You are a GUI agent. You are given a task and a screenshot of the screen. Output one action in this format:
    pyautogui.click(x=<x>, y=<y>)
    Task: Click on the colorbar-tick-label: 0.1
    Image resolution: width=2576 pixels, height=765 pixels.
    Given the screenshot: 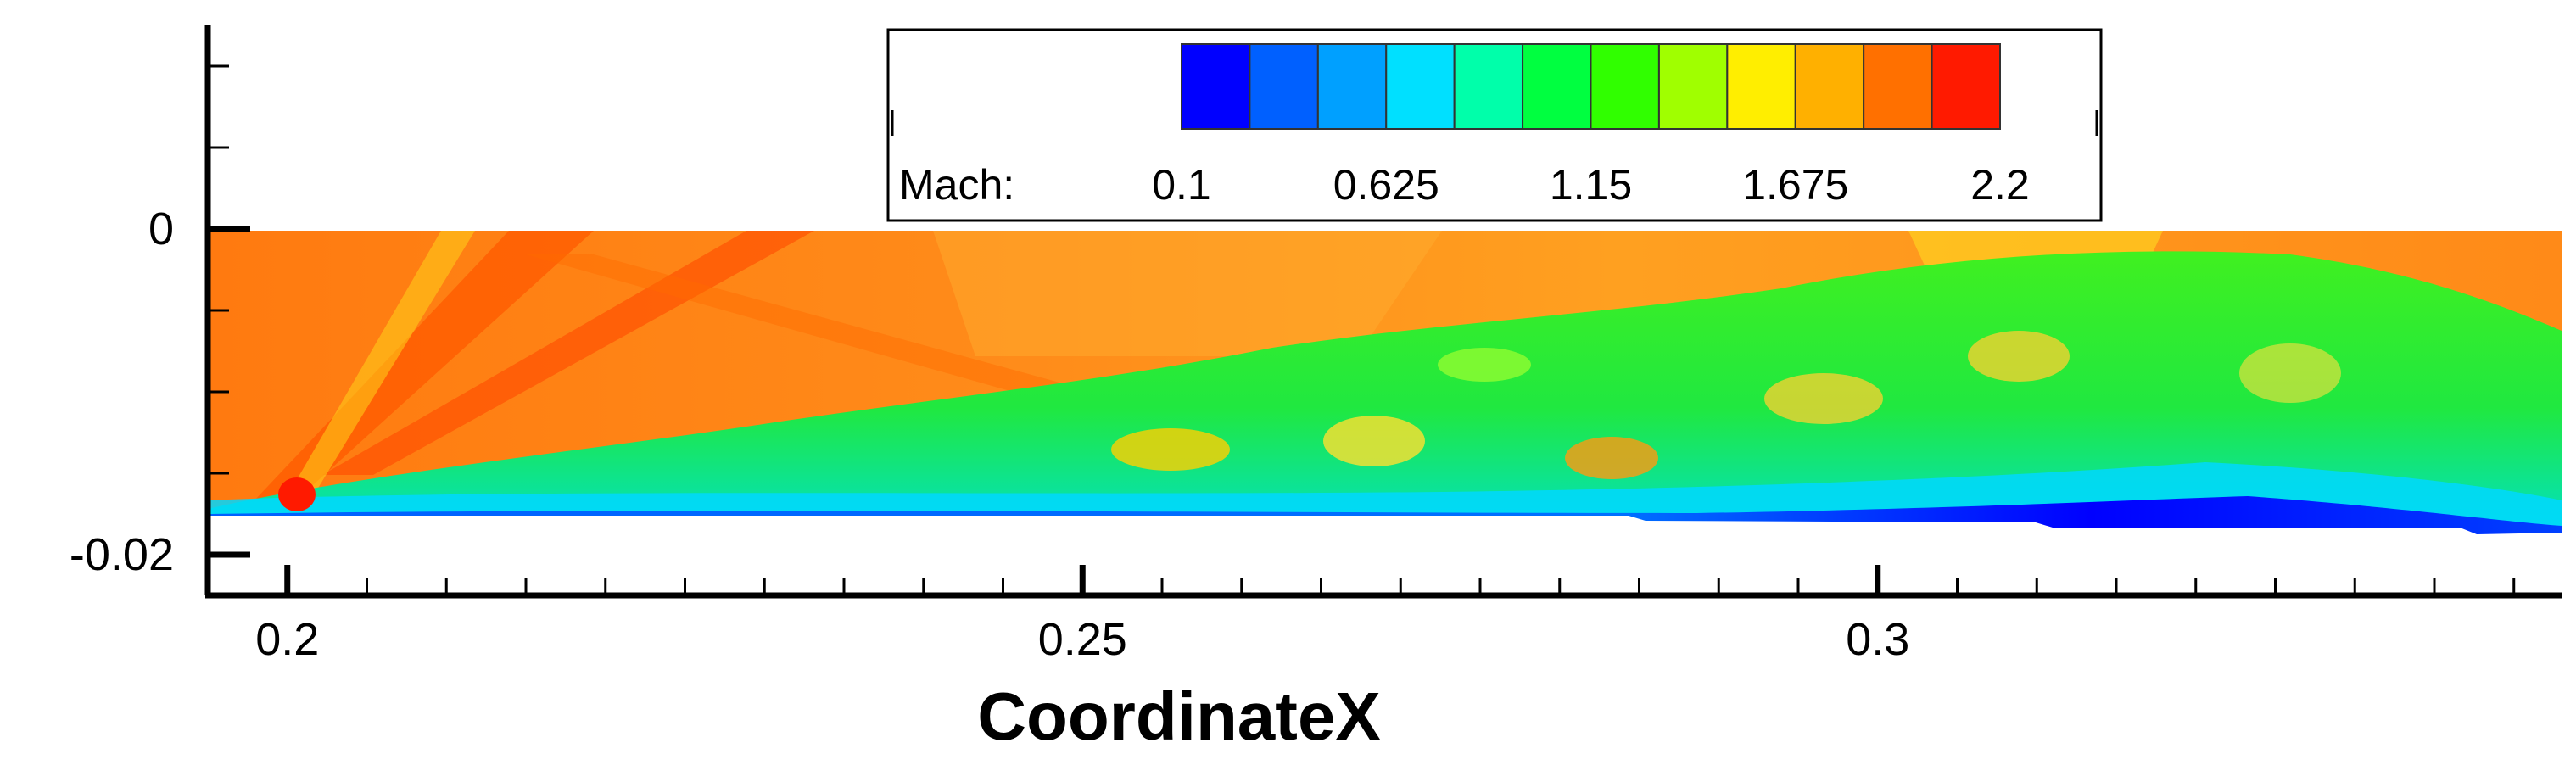 What is the action you would take?
    pyautogui.click(x=1181, y=185)
    